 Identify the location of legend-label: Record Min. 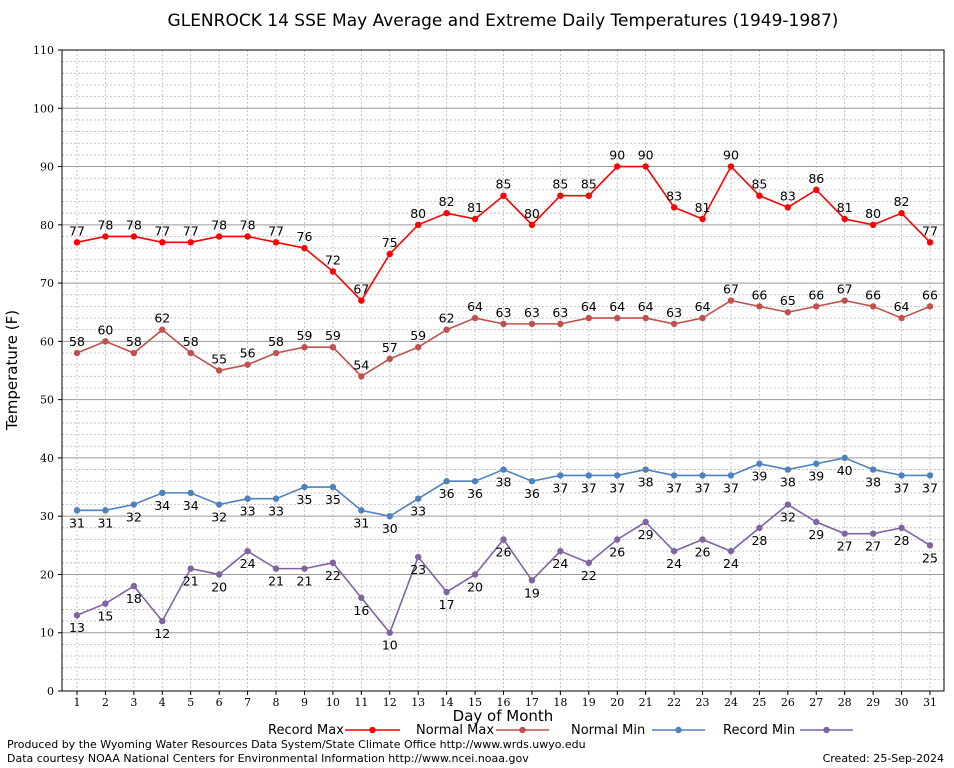
(759, 730).